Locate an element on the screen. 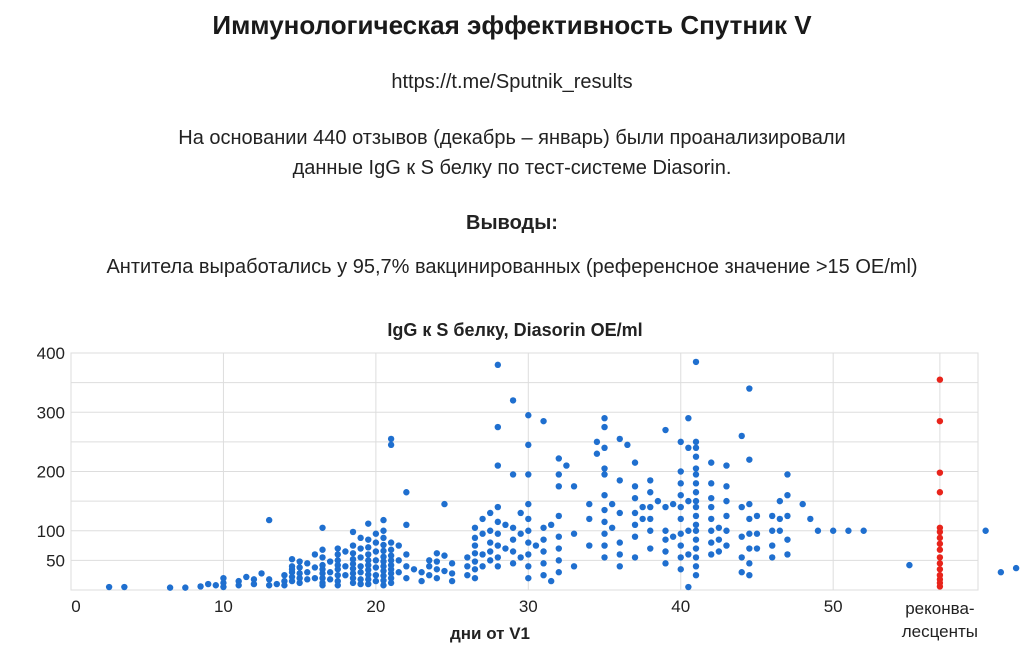 This screenshot has height=658, width=1024. y-tick-label: 200 is located at coordinates (51, 472).